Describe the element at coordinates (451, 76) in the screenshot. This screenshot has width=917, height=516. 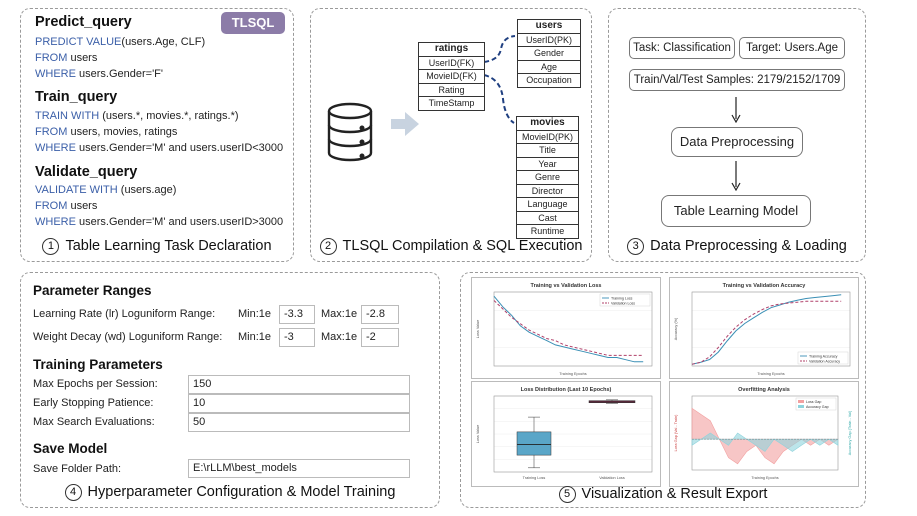
I see `table-field: MovieID(FK)` at that location.